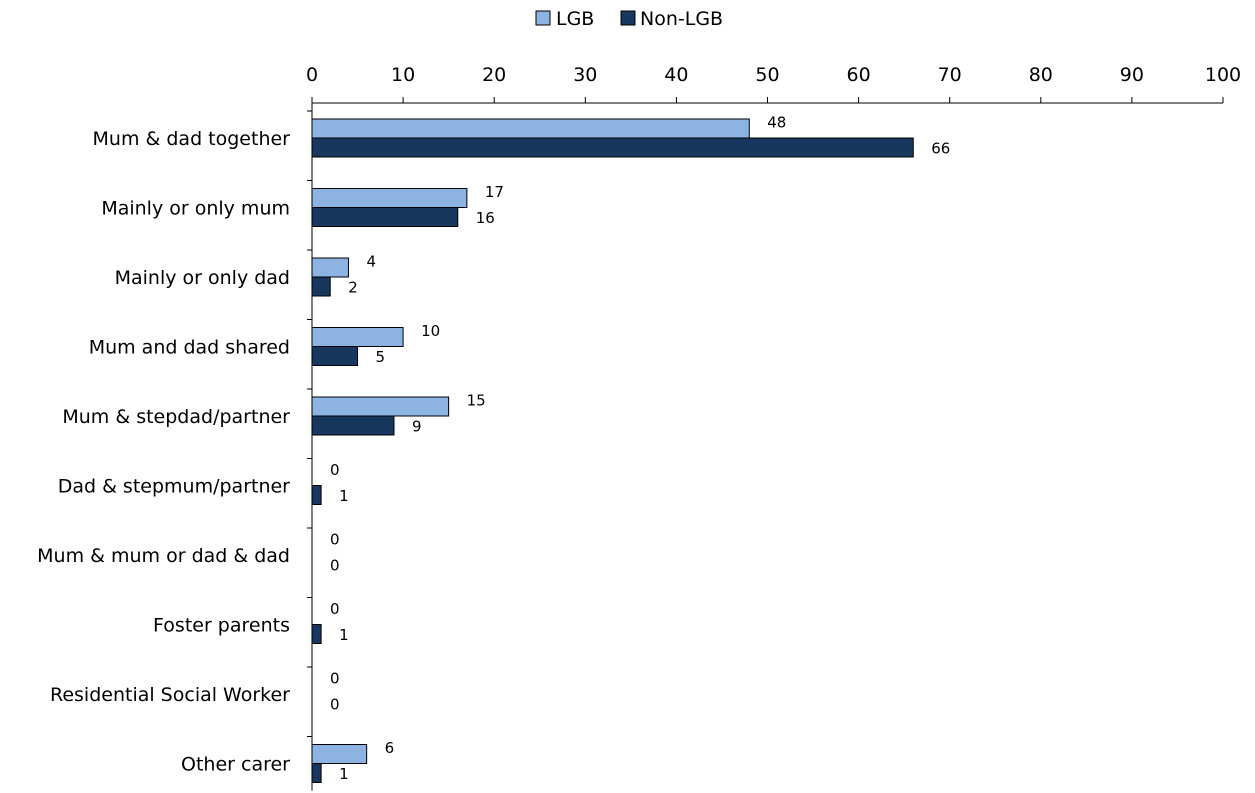 This screenshot has height=793, width=1255. Describe the element at coordinates (381, 357) in the screenshot. I see `value-label-non_lgb-3: 5` at that location.